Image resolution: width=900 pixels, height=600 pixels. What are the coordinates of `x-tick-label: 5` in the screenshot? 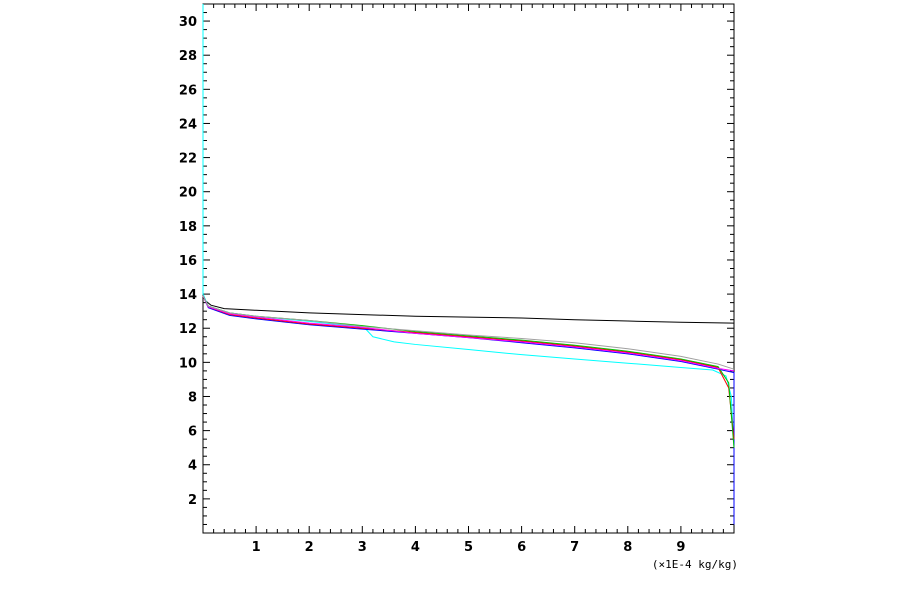 It's located at (468, 547).